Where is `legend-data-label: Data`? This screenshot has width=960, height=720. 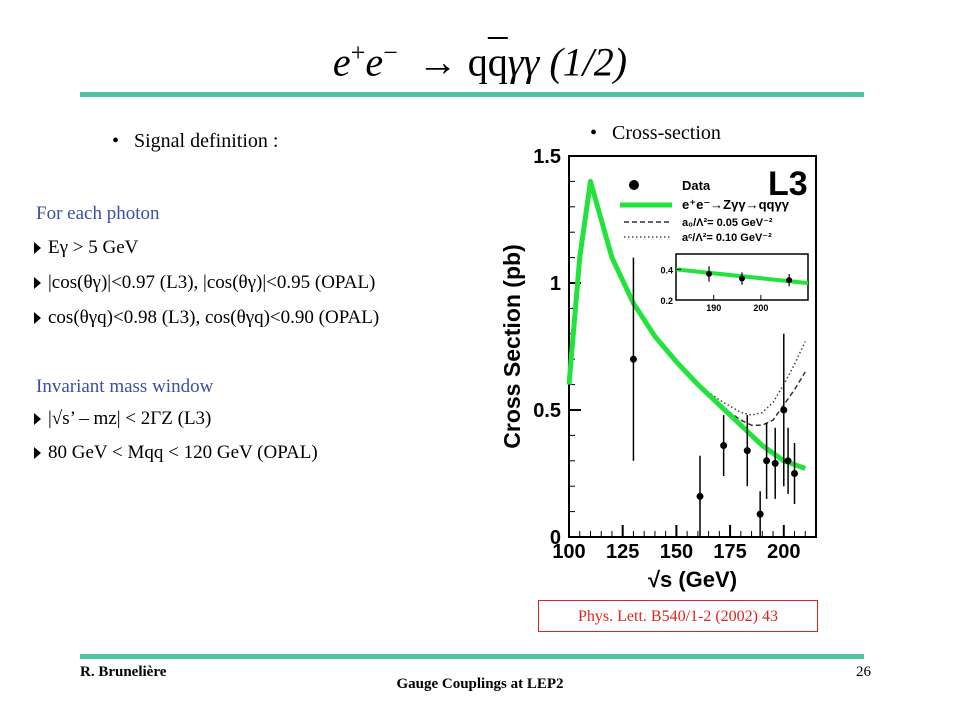
legend-data-label: Data is located at coordinates (696, 185).